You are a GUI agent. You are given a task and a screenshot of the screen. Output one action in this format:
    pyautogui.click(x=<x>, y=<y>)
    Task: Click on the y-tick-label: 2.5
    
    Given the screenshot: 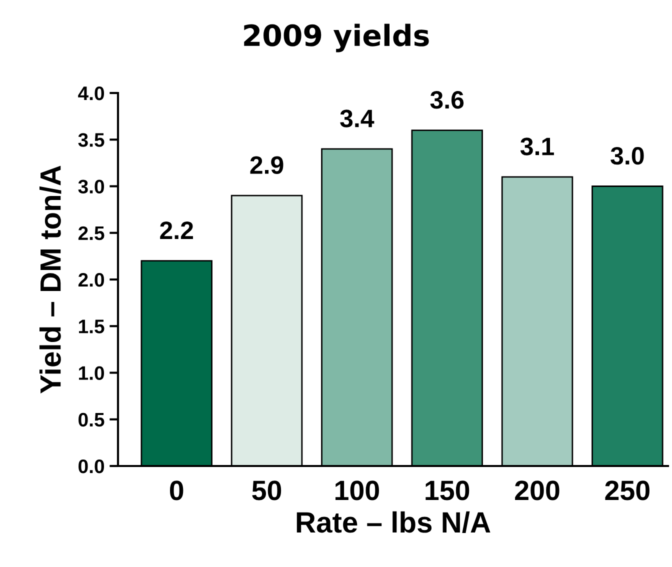 What is the action you would take?
    pyautogui.click(x=91, y=233)
    